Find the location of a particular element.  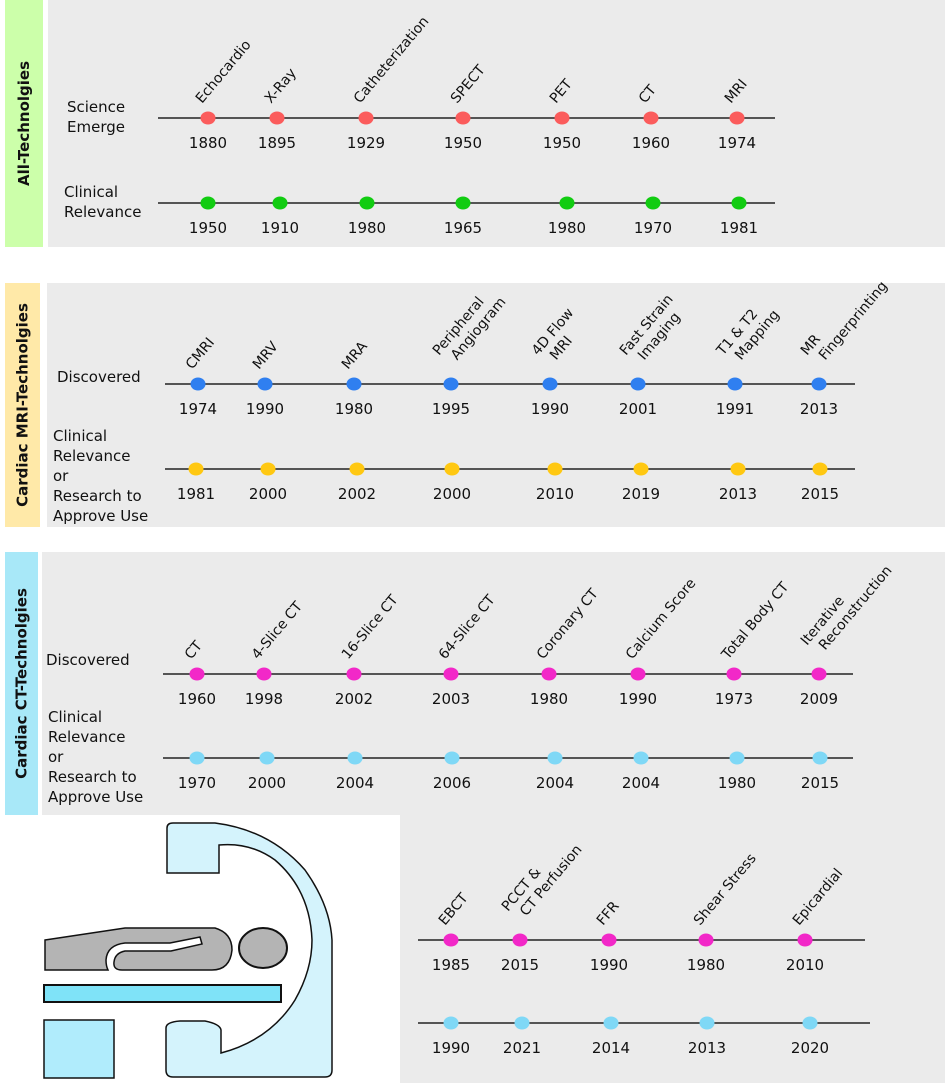

scanner-base is located at coordinates (79, 1049).